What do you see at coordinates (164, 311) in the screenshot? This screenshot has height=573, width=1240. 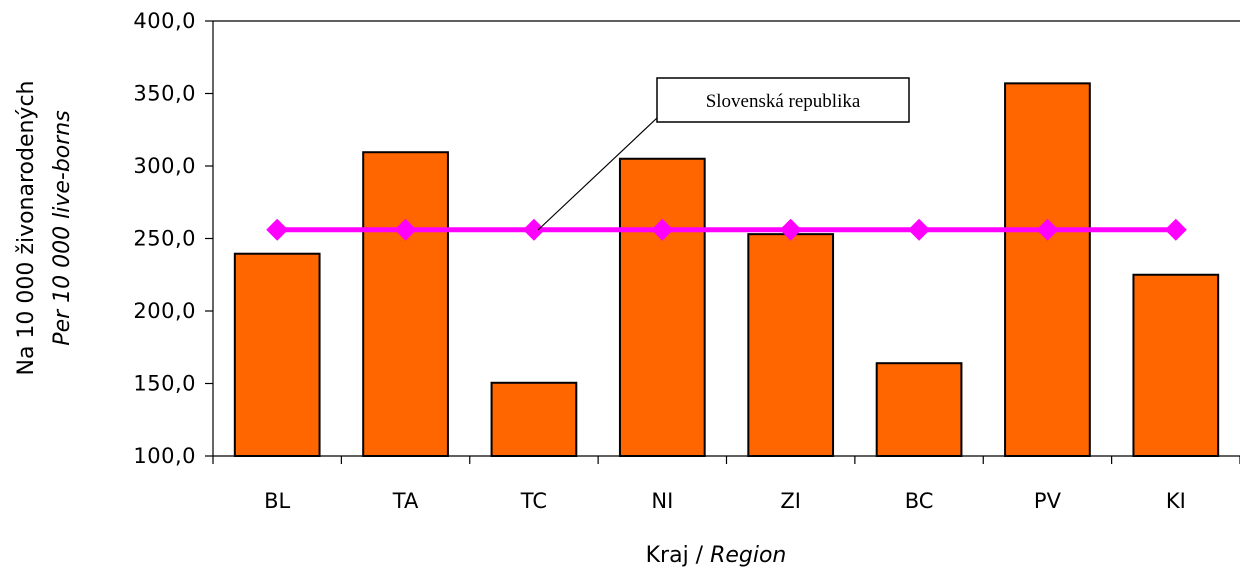 I see `y-tick-label: 200,0` at bounding box center [164, 311].